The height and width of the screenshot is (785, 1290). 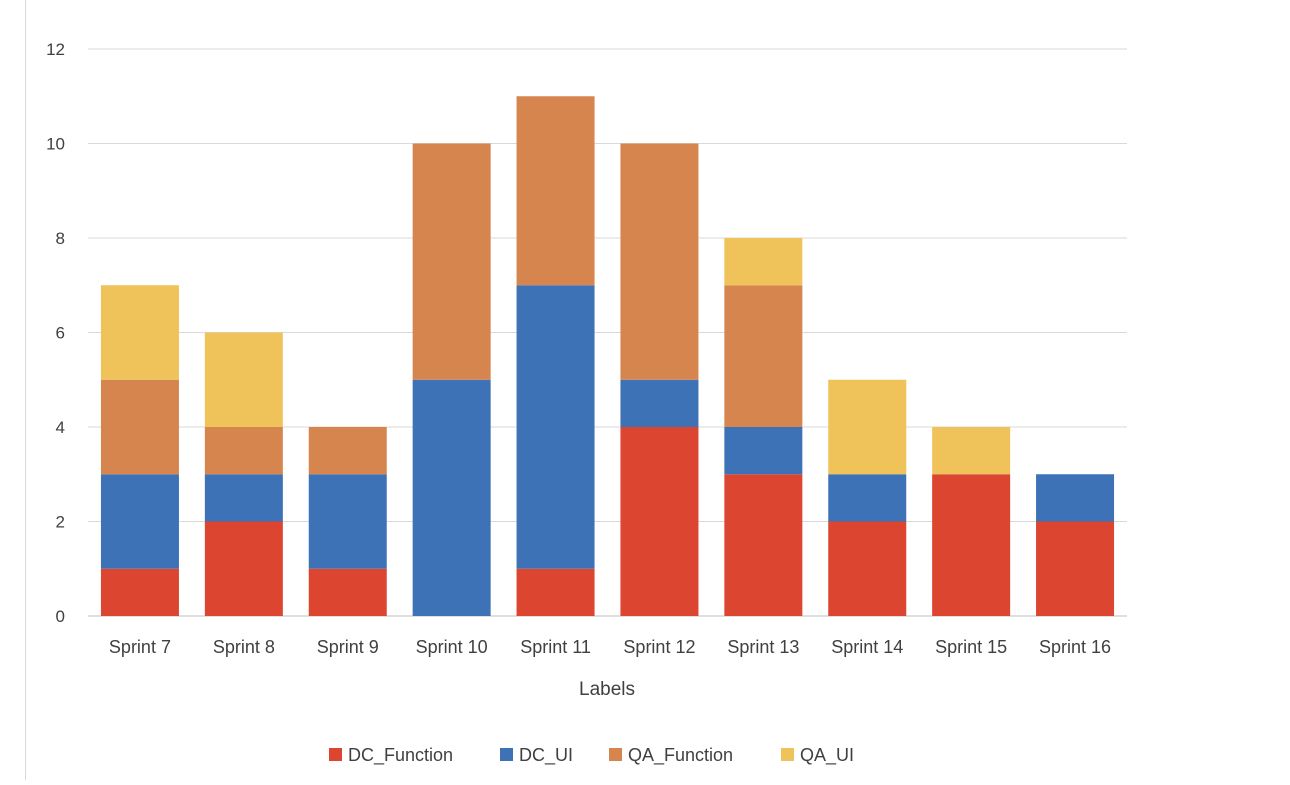 What do you see at coordinates (60, 522) in the screenshot?
I see `y-tick-label: 2` at bounding box center [60, 522].